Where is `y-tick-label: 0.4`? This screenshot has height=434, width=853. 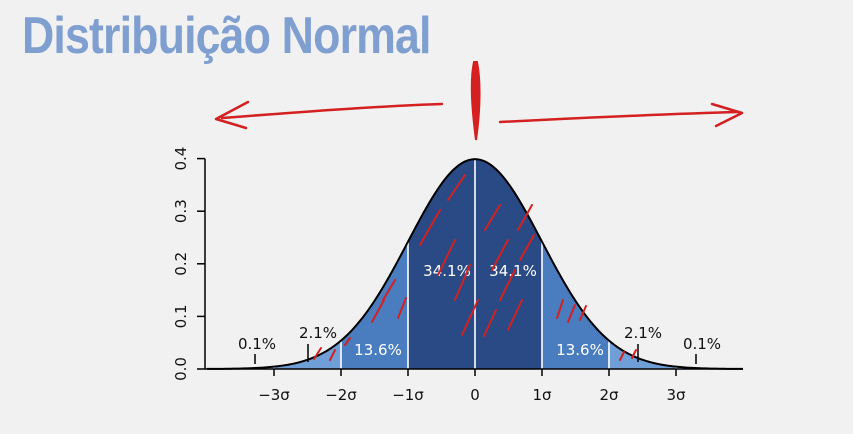
y-tick-label: 0.4 is located at coordinates (181, 159).